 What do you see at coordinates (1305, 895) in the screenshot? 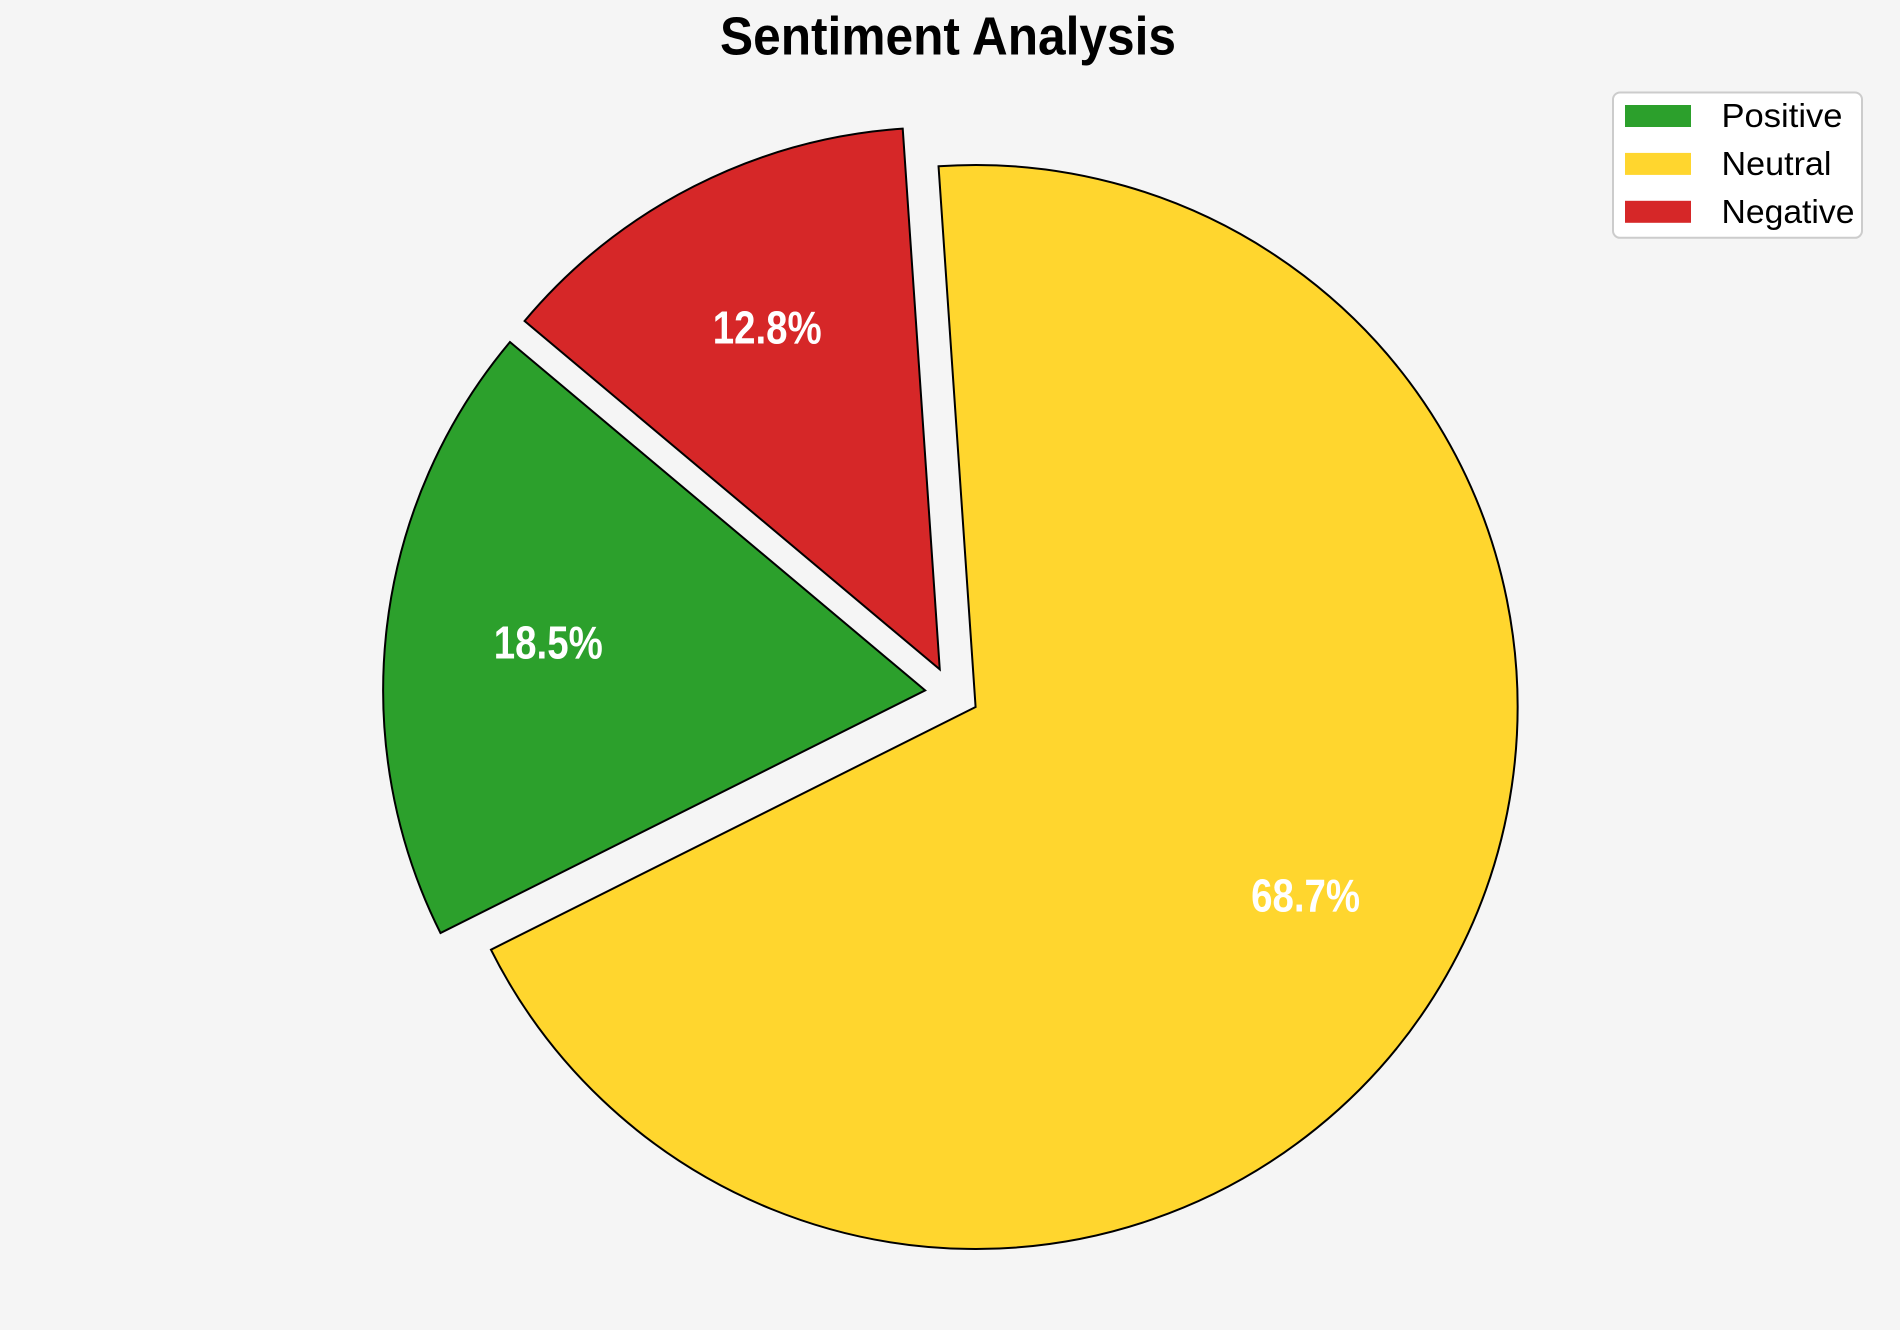
I see `svg-text: 68.7%` at bounding box center [1305, 895].